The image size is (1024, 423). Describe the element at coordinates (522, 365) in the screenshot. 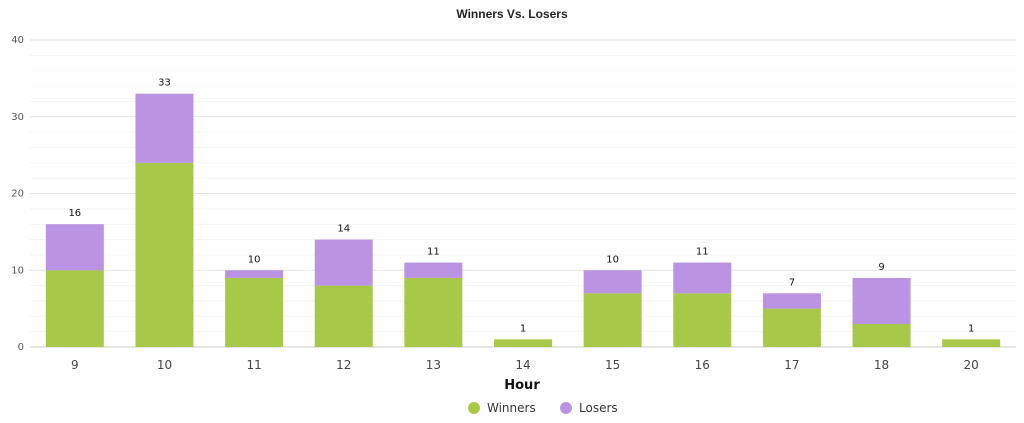

I see `x-tick-label-14: 14` at that location.